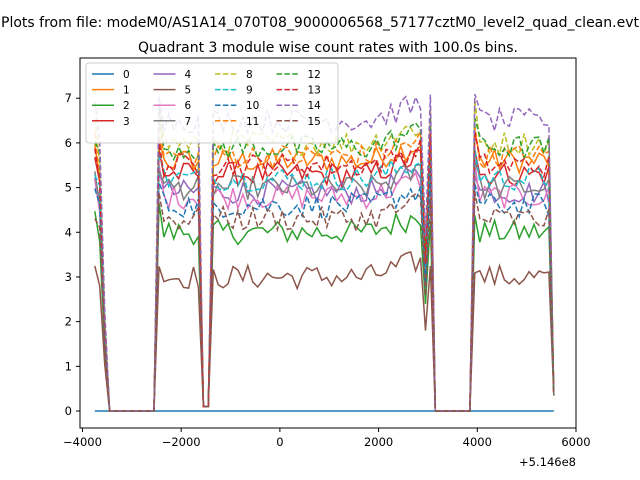  Describe the element at coordinates (298, 91) in the screenshot. I see `legend-entry-13: 13` at that location.